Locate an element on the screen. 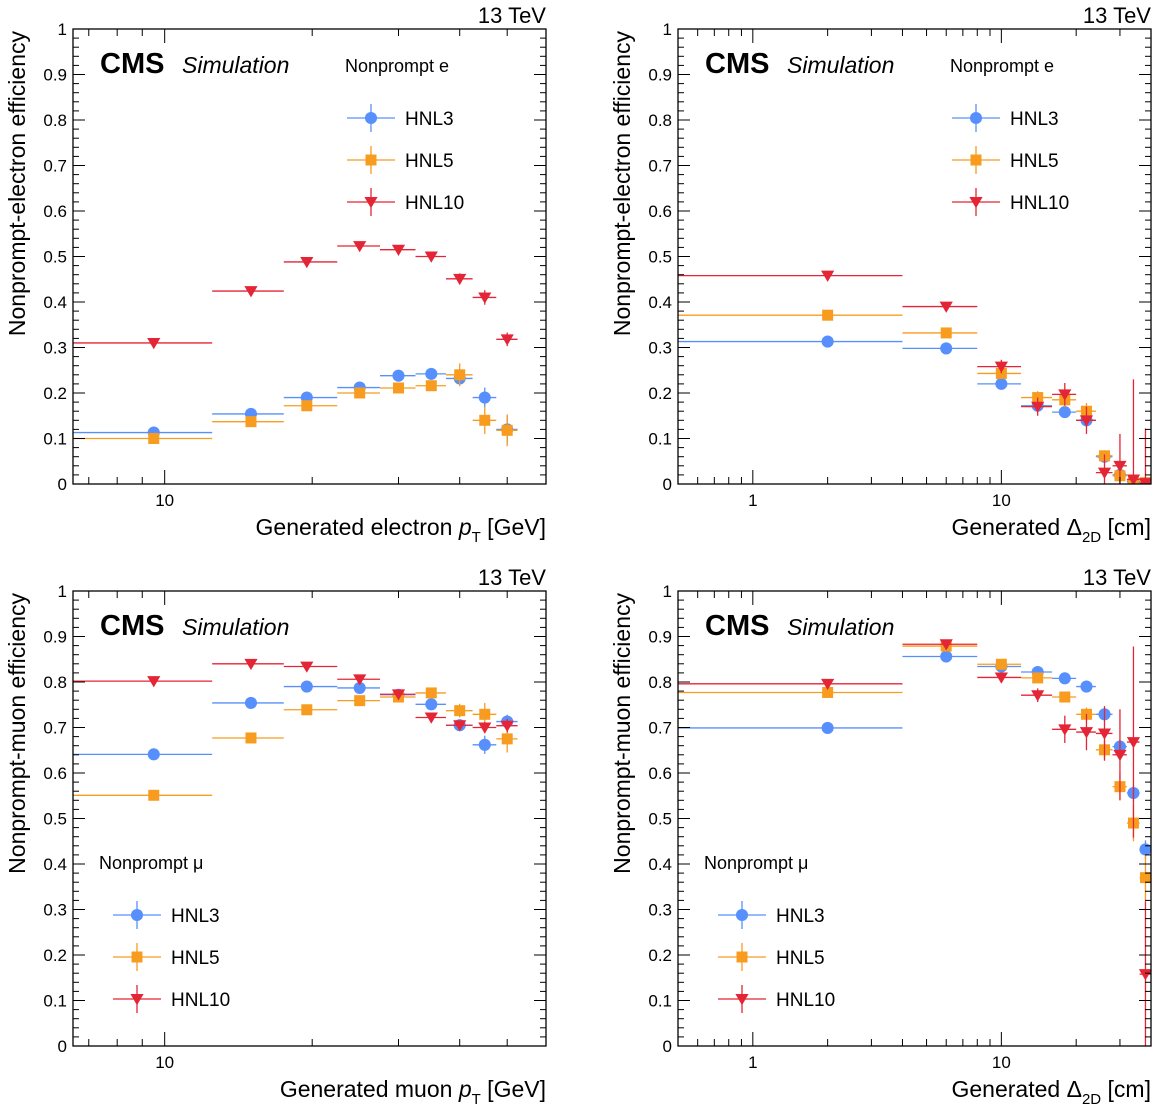 The height and width of the screenshot is (1106, 1169). y-tick-label: 0.2 is located at coordinates (55, 955).